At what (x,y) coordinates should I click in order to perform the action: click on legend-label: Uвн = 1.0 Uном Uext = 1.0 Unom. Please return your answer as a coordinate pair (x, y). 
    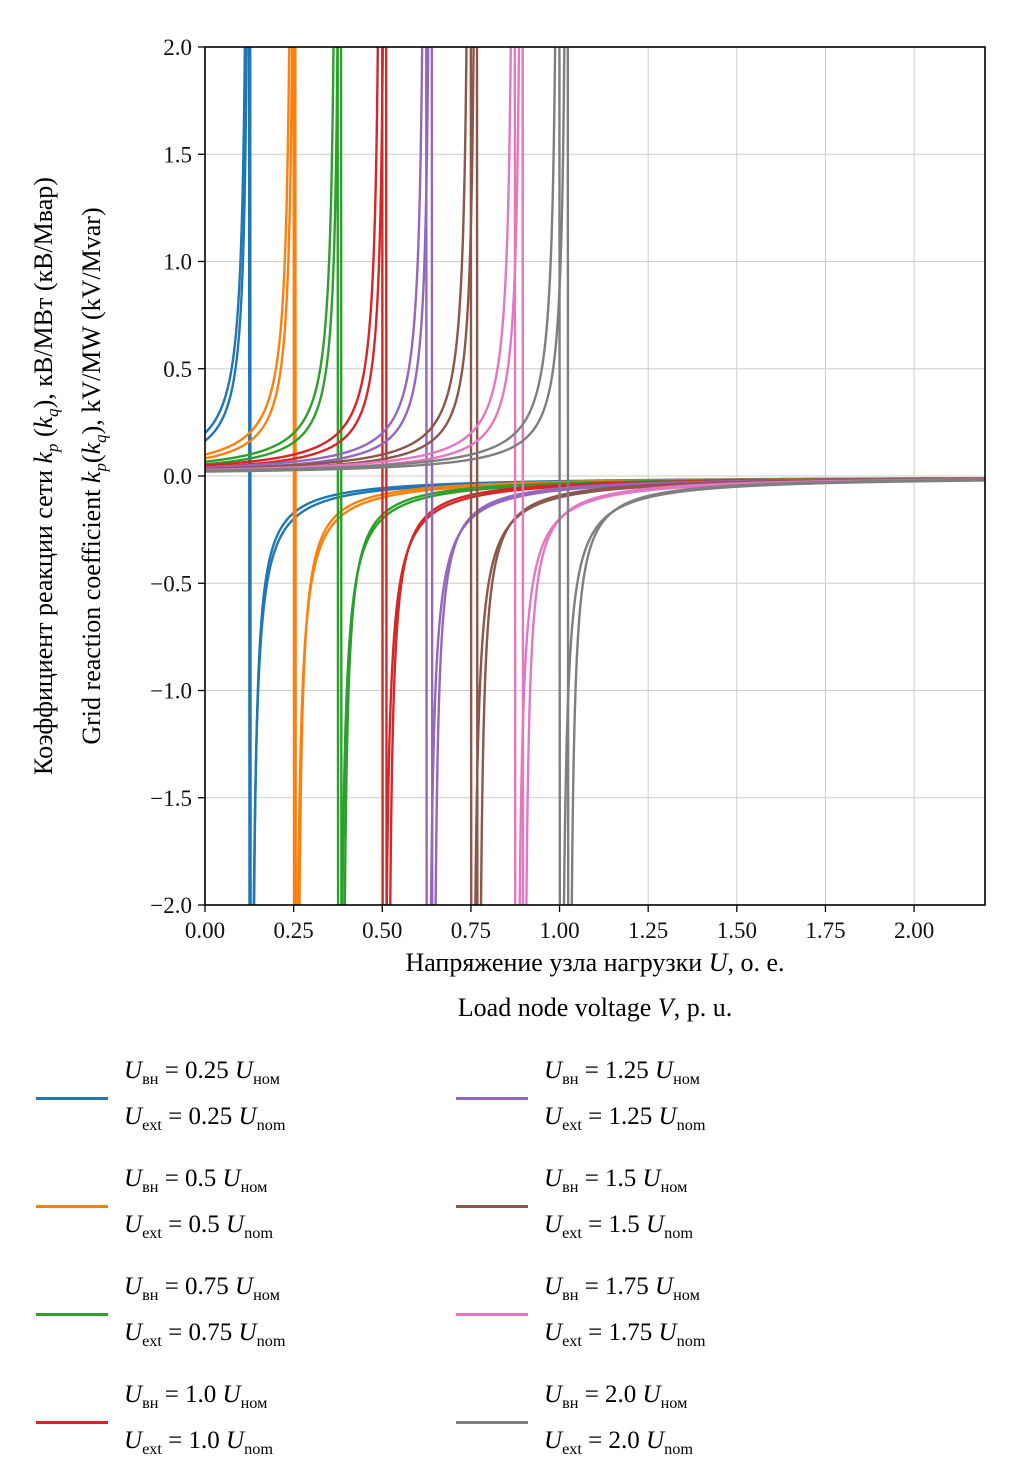
    Looking at the image, I should click on (198, 1422).